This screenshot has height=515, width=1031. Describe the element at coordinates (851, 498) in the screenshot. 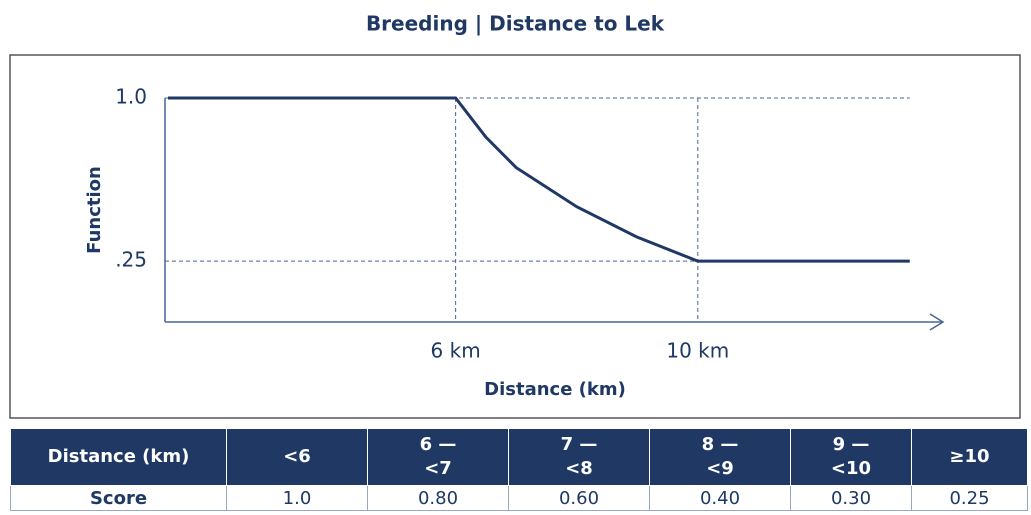

I see `score-cell: 0.30` at that location.